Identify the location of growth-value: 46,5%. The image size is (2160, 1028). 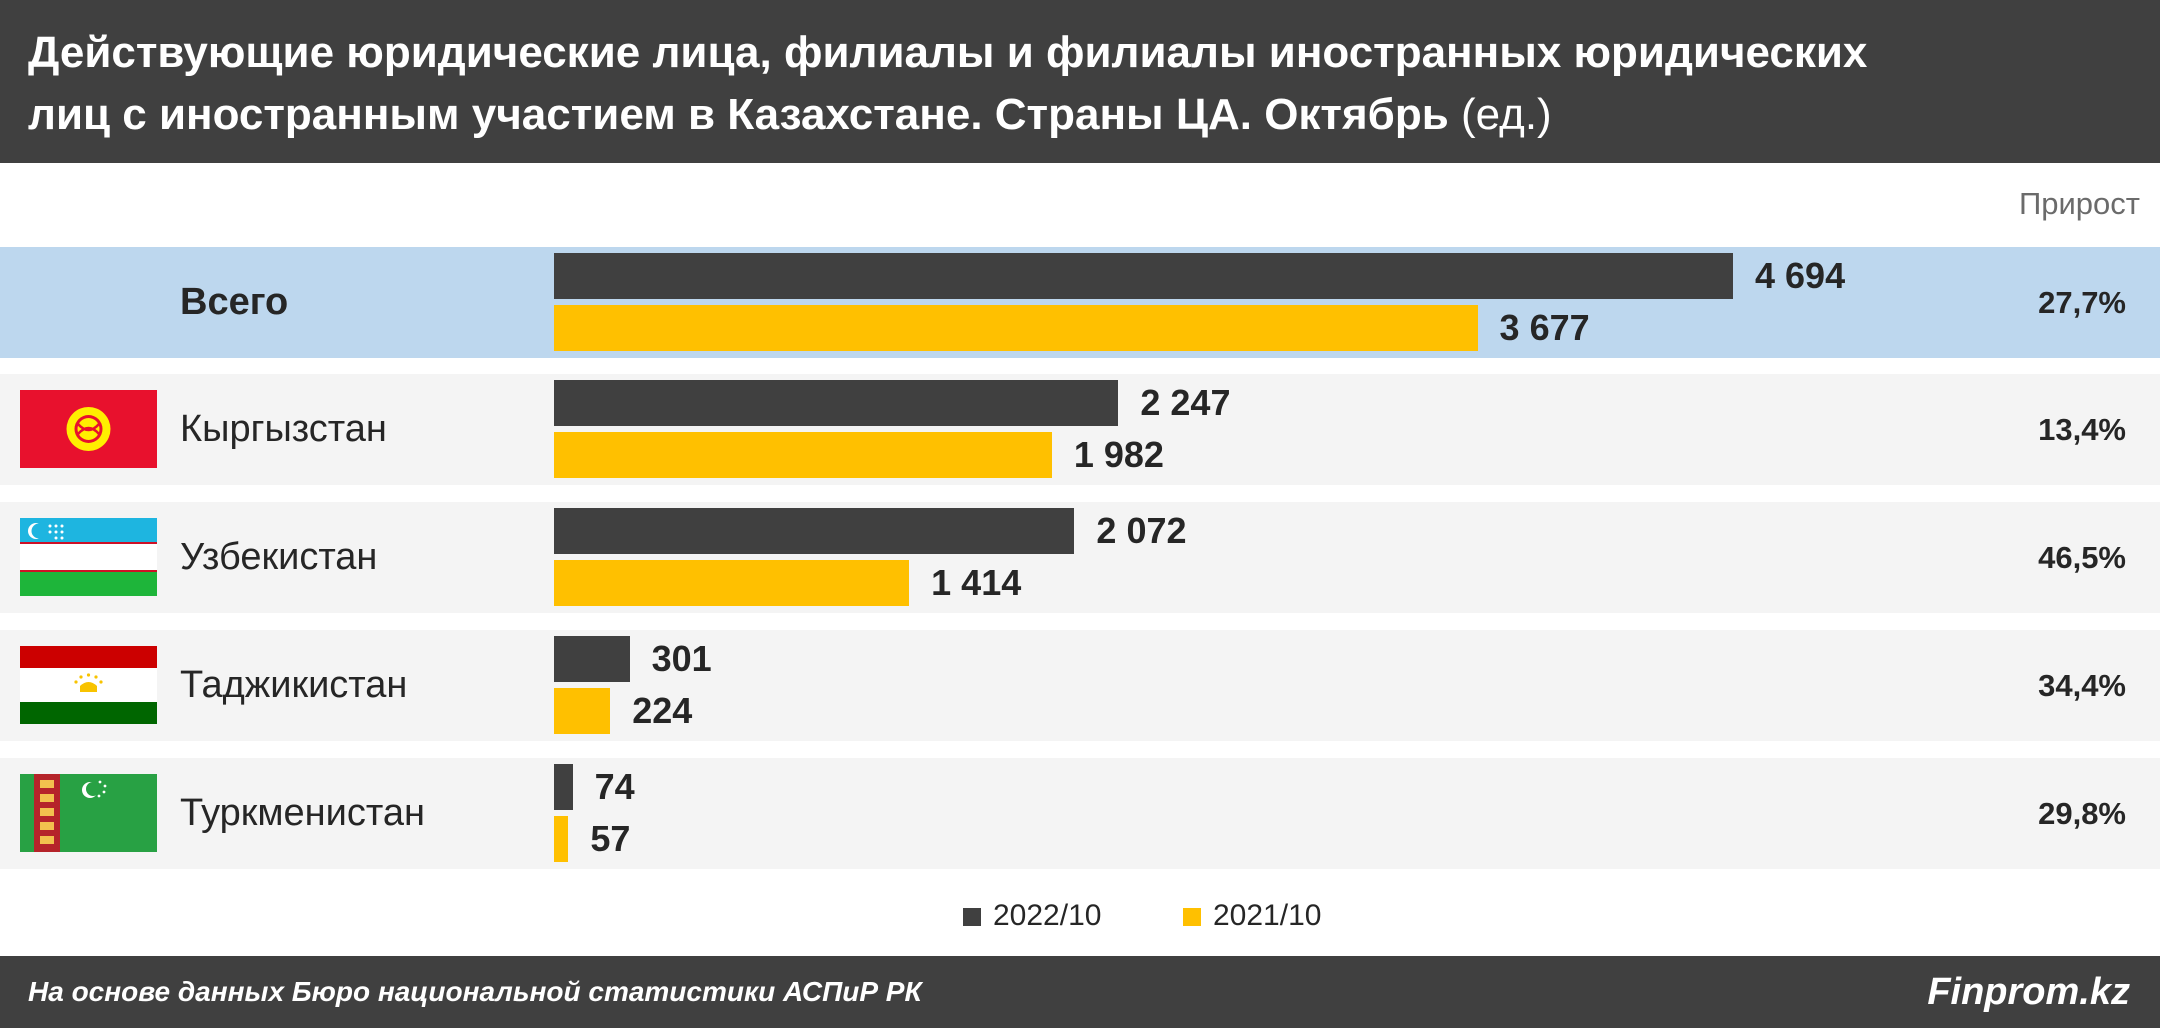
(2082, 557).